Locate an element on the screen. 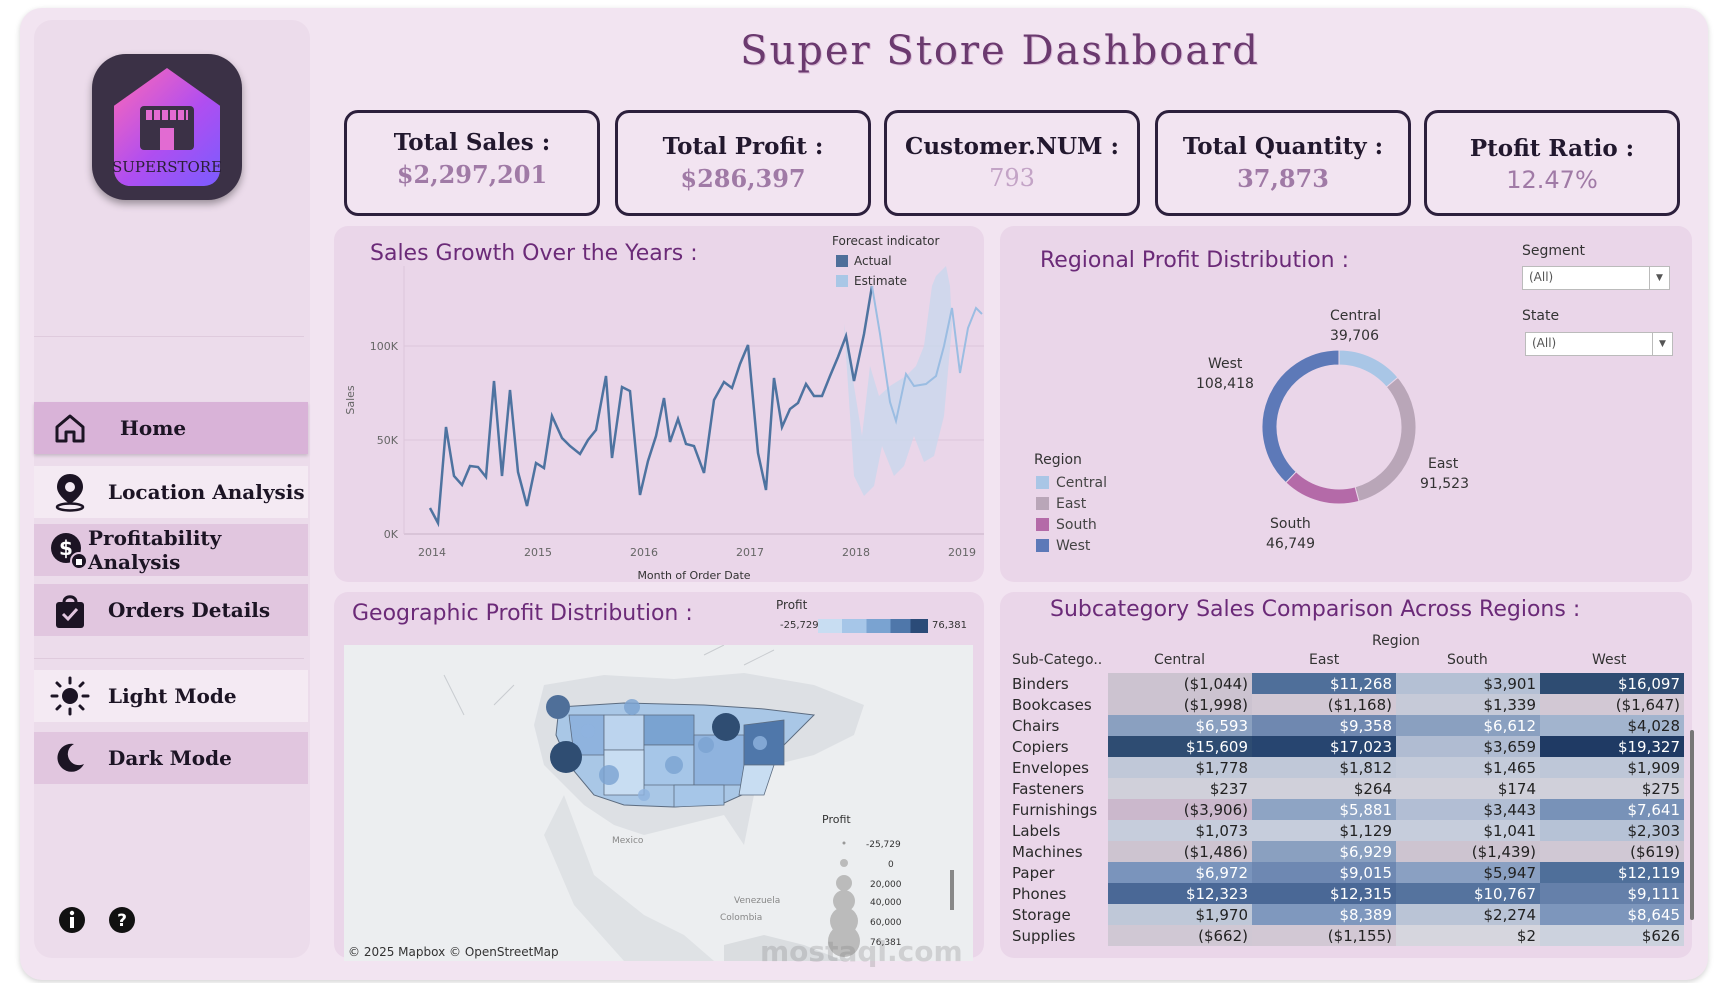 This screenshot has height=983, width=1719. table-cell: $5,881 is located at coordinates (1324, 809).